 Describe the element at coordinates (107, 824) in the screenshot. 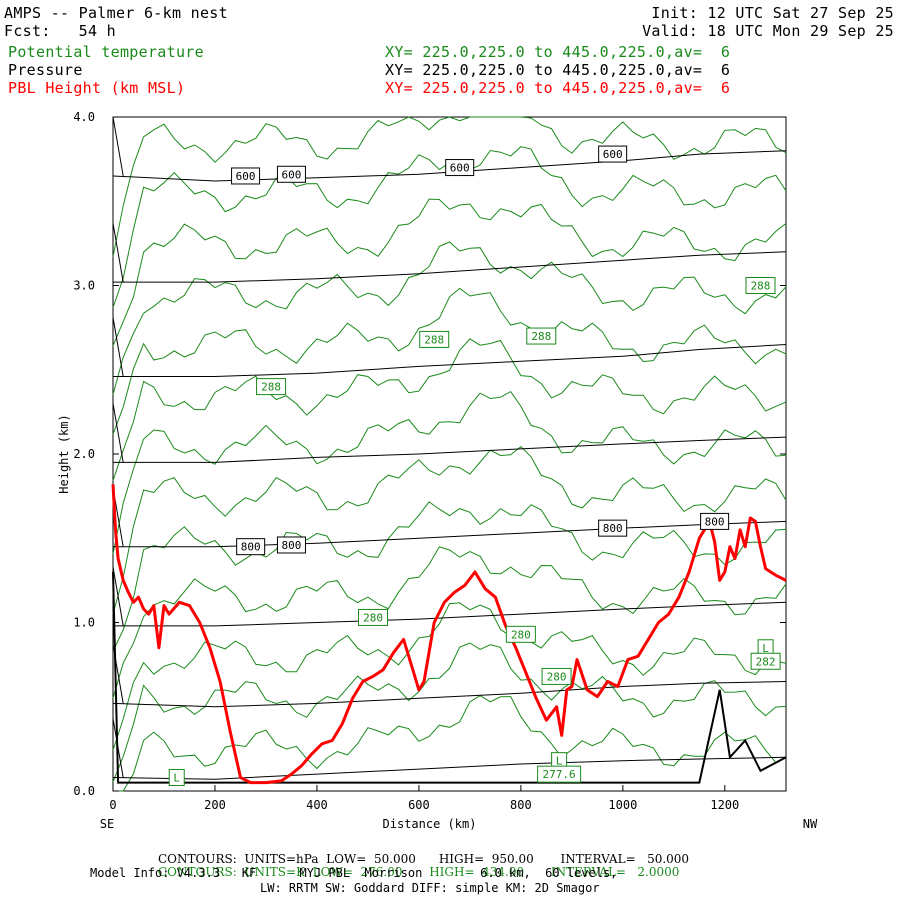

I see `x-end-label-left: SE` at that location.